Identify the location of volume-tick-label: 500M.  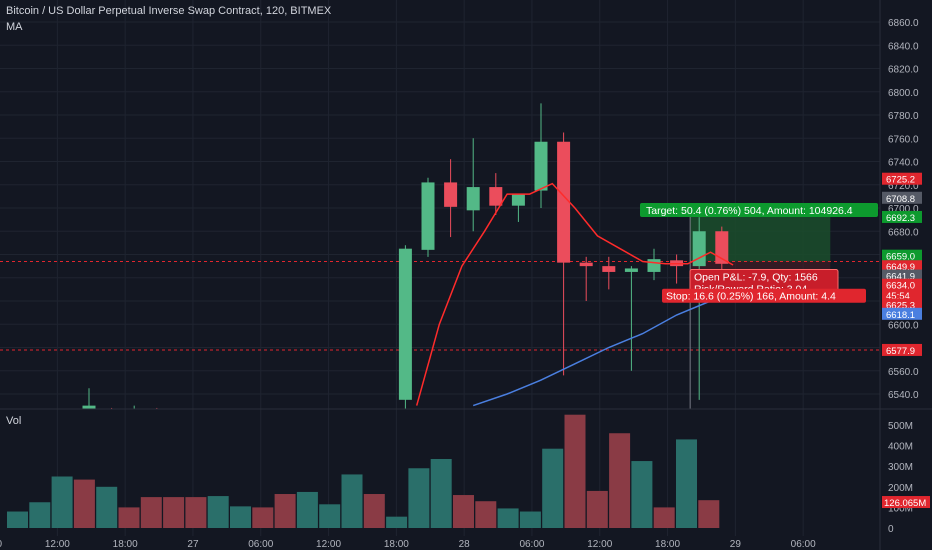
(900, 426).